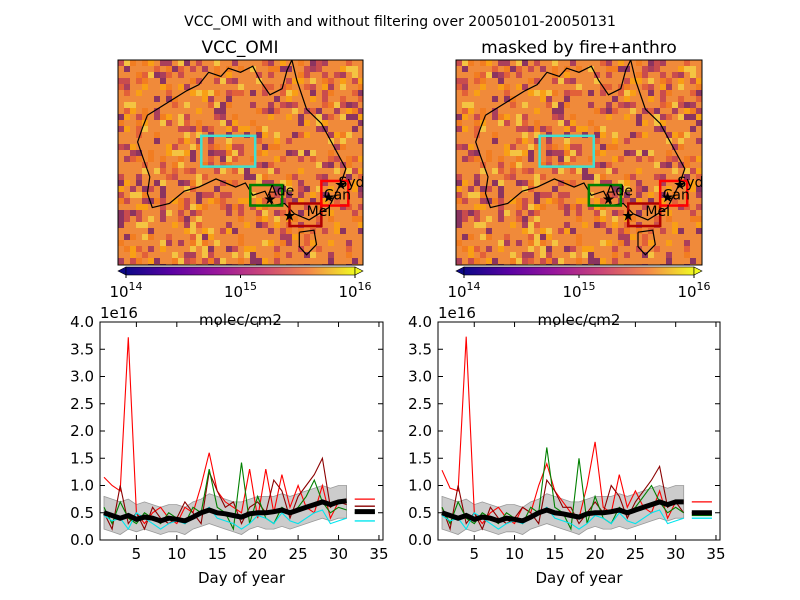 Image resolution: width=800 pixels, height=600 pixels. What do you see at coordinates (698, 271) in the screenshot?
I see `colorbar-extend-high` at bounding box center [698, 271].